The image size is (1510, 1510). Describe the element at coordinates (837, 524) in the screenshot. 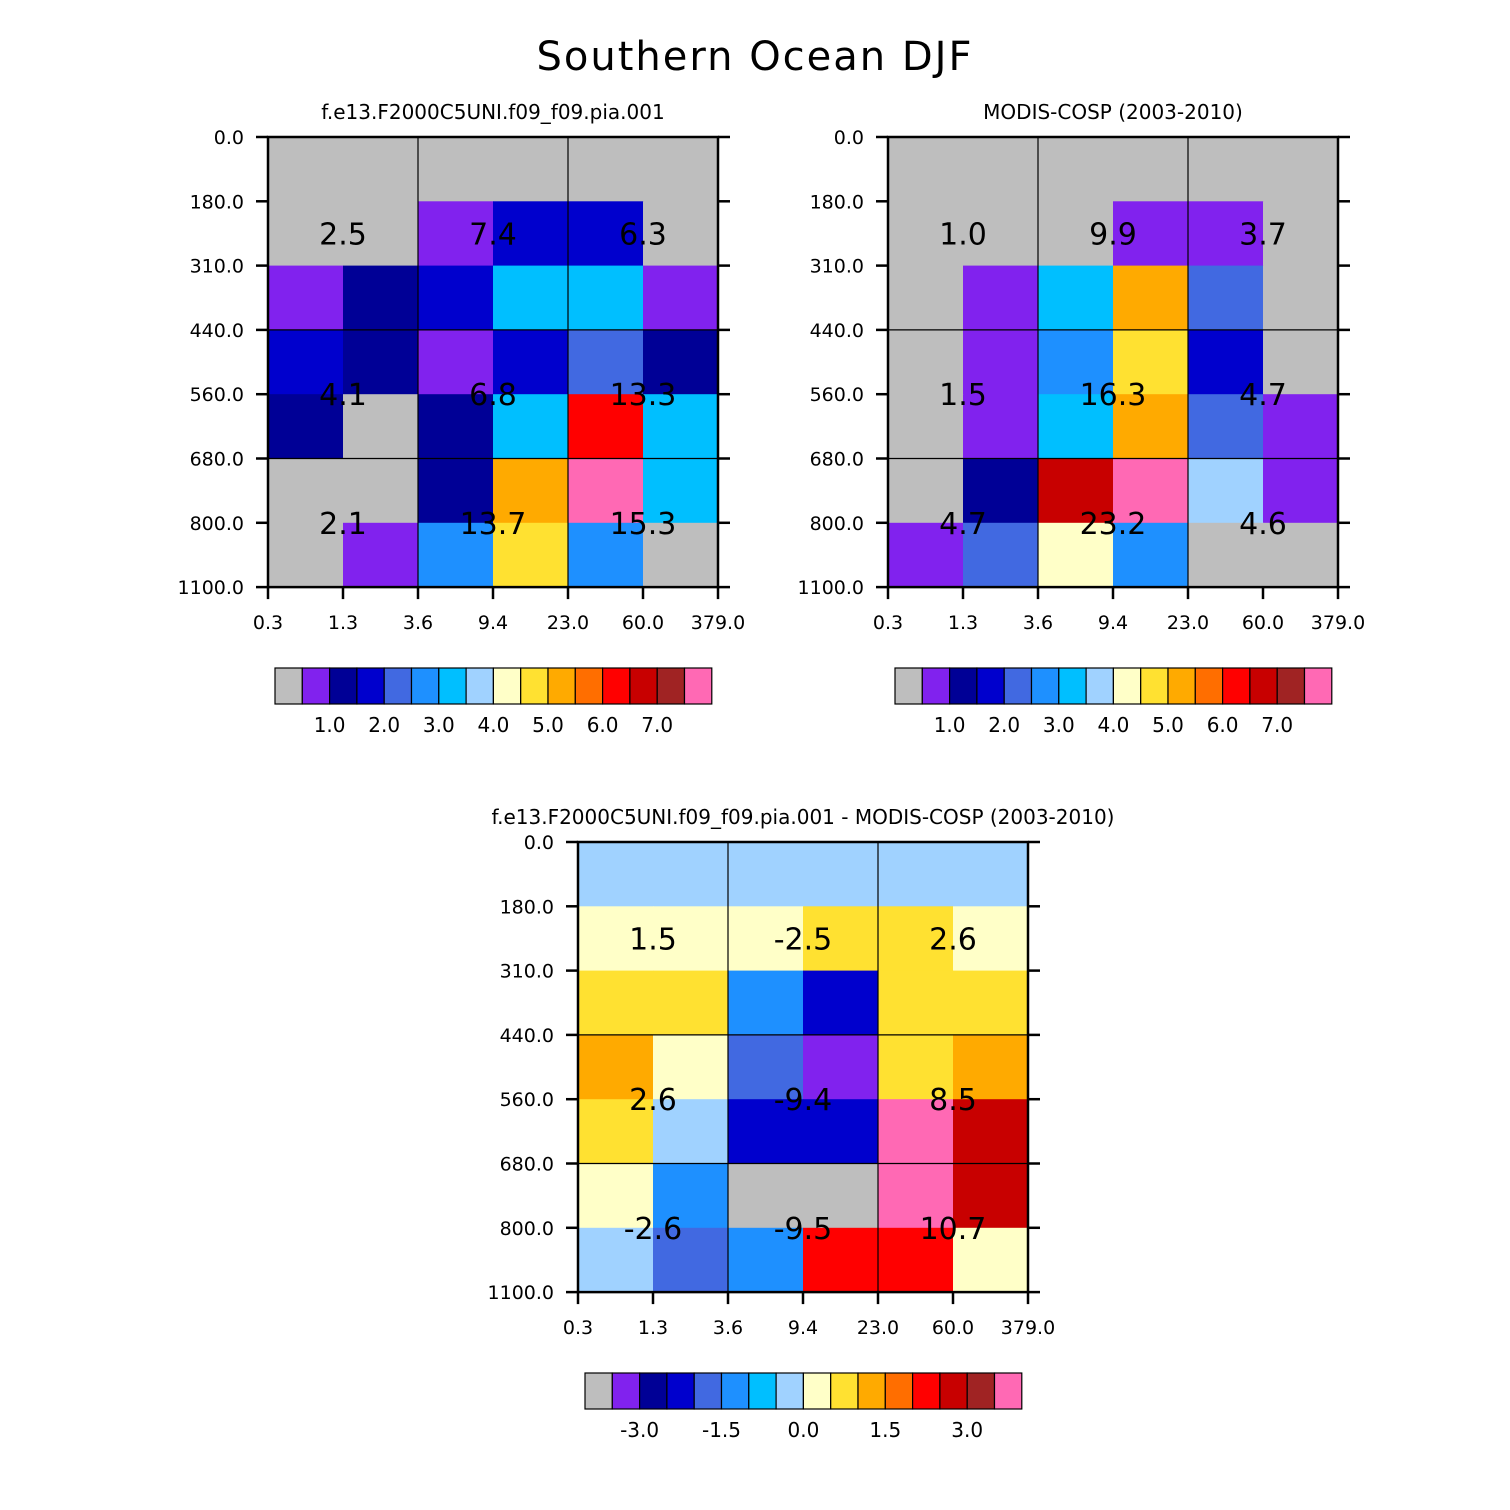

I see `y-tick-label: 800.0` at that location.